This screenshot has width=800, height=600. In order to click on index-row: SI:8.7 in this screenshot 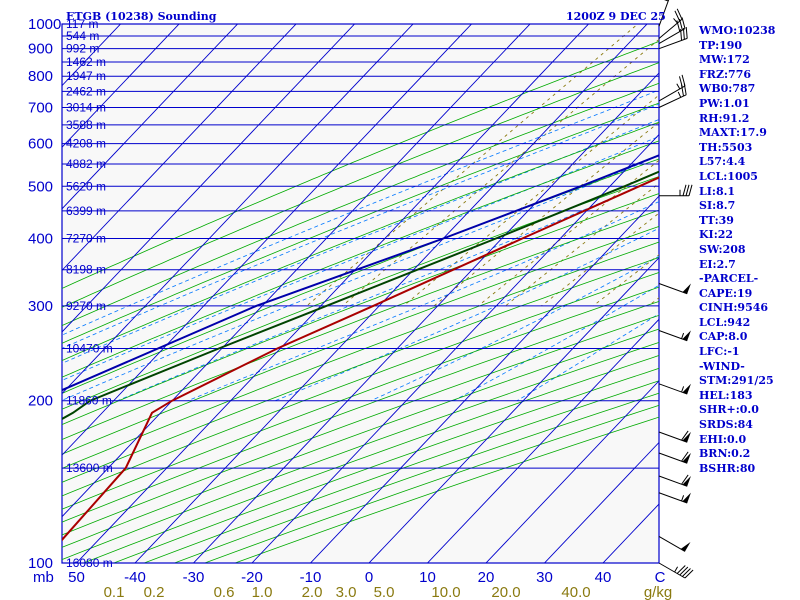, I will do `click(717, 206)`.